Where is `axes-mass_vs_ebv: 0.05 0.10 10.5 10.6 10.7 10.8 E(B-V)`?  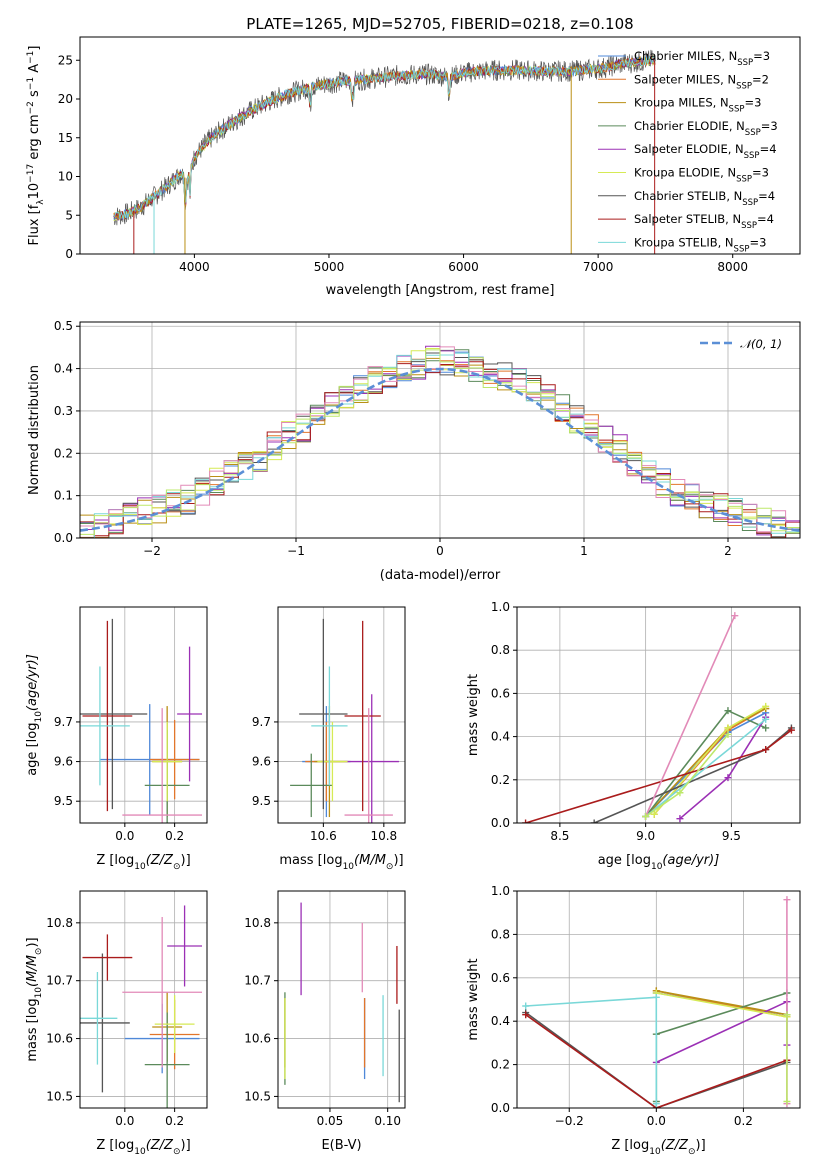 axes-mass_vs_ebv: 0.05 0.10 10.5 10.6 10.7 10.8 E(B-V) is located at coordinates (325, 1021).